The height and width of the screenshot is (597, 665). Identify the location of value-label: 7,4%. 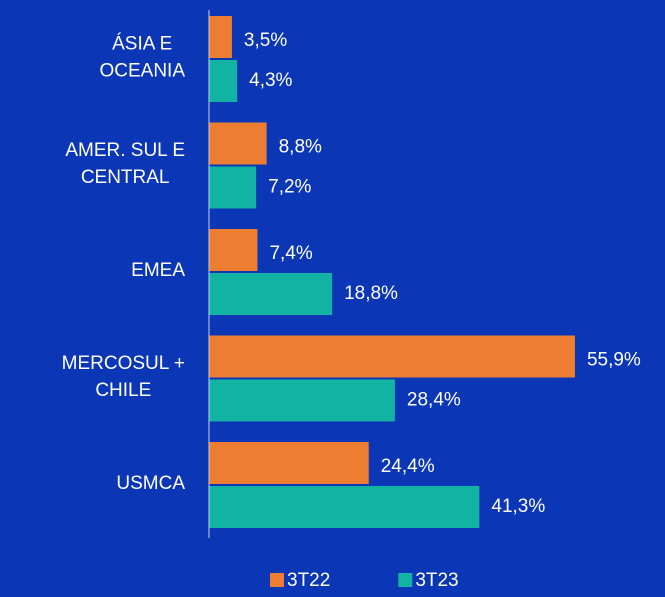
(290, 253).